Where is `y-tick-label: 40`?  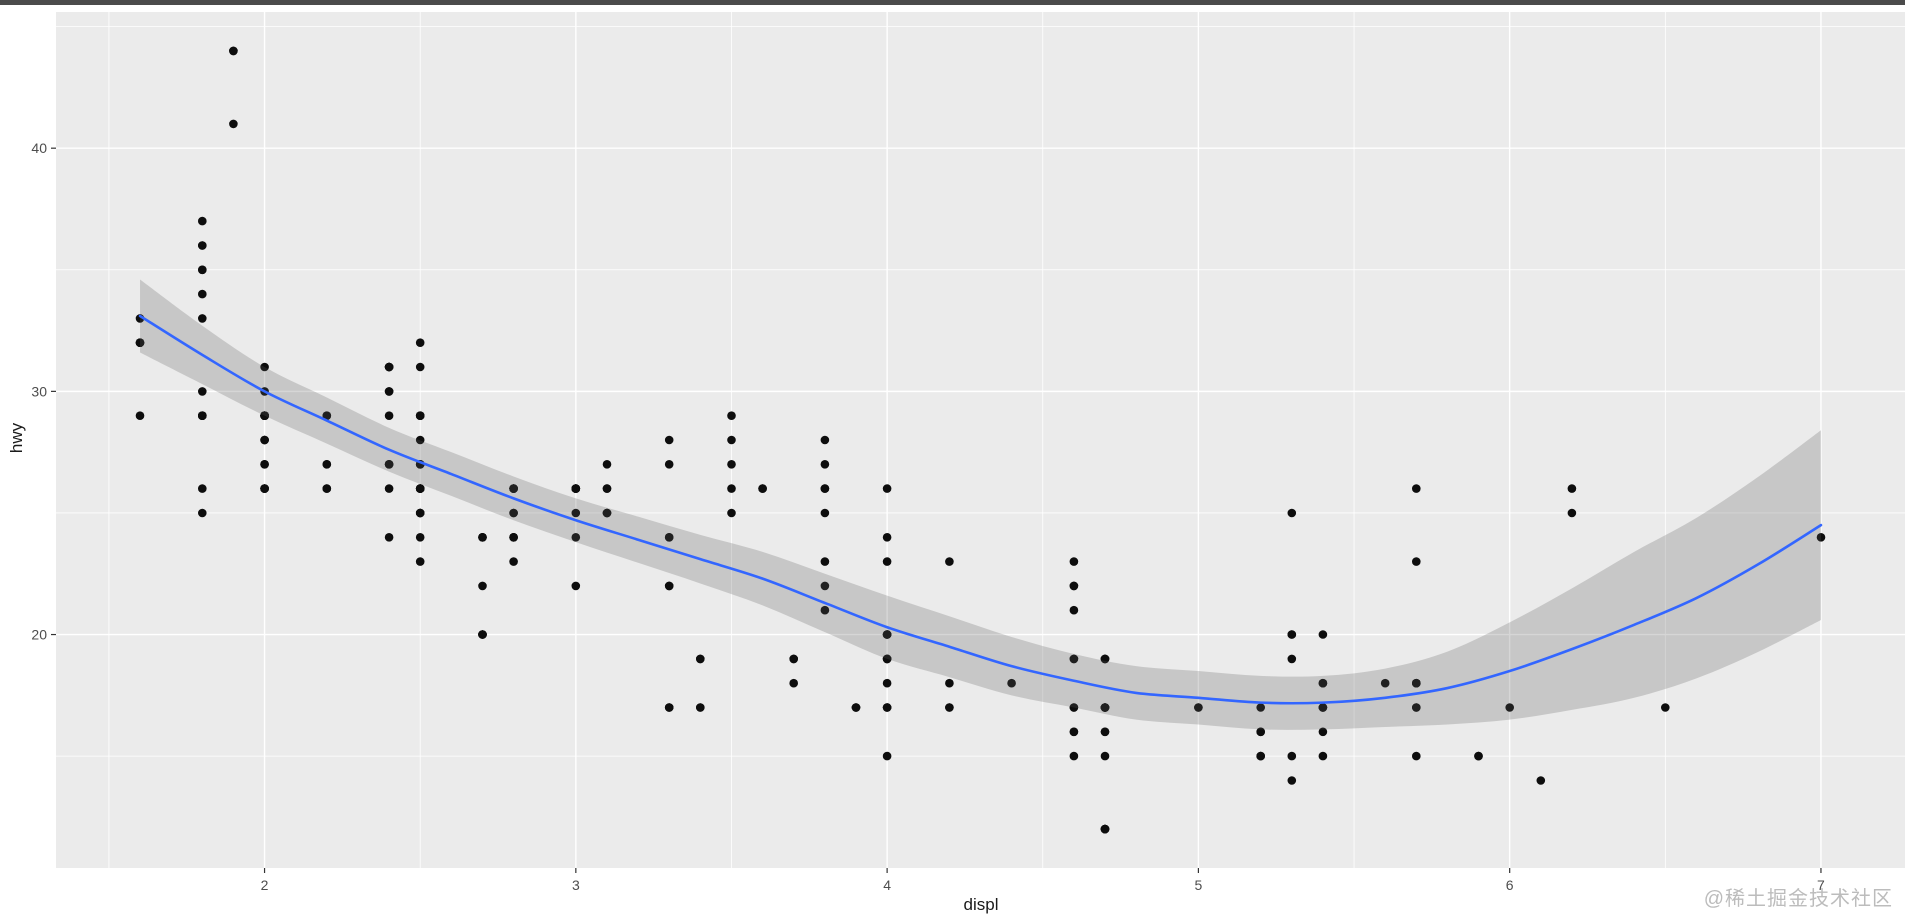 y-tick-label: 40 is located at coordinates (39, 148).